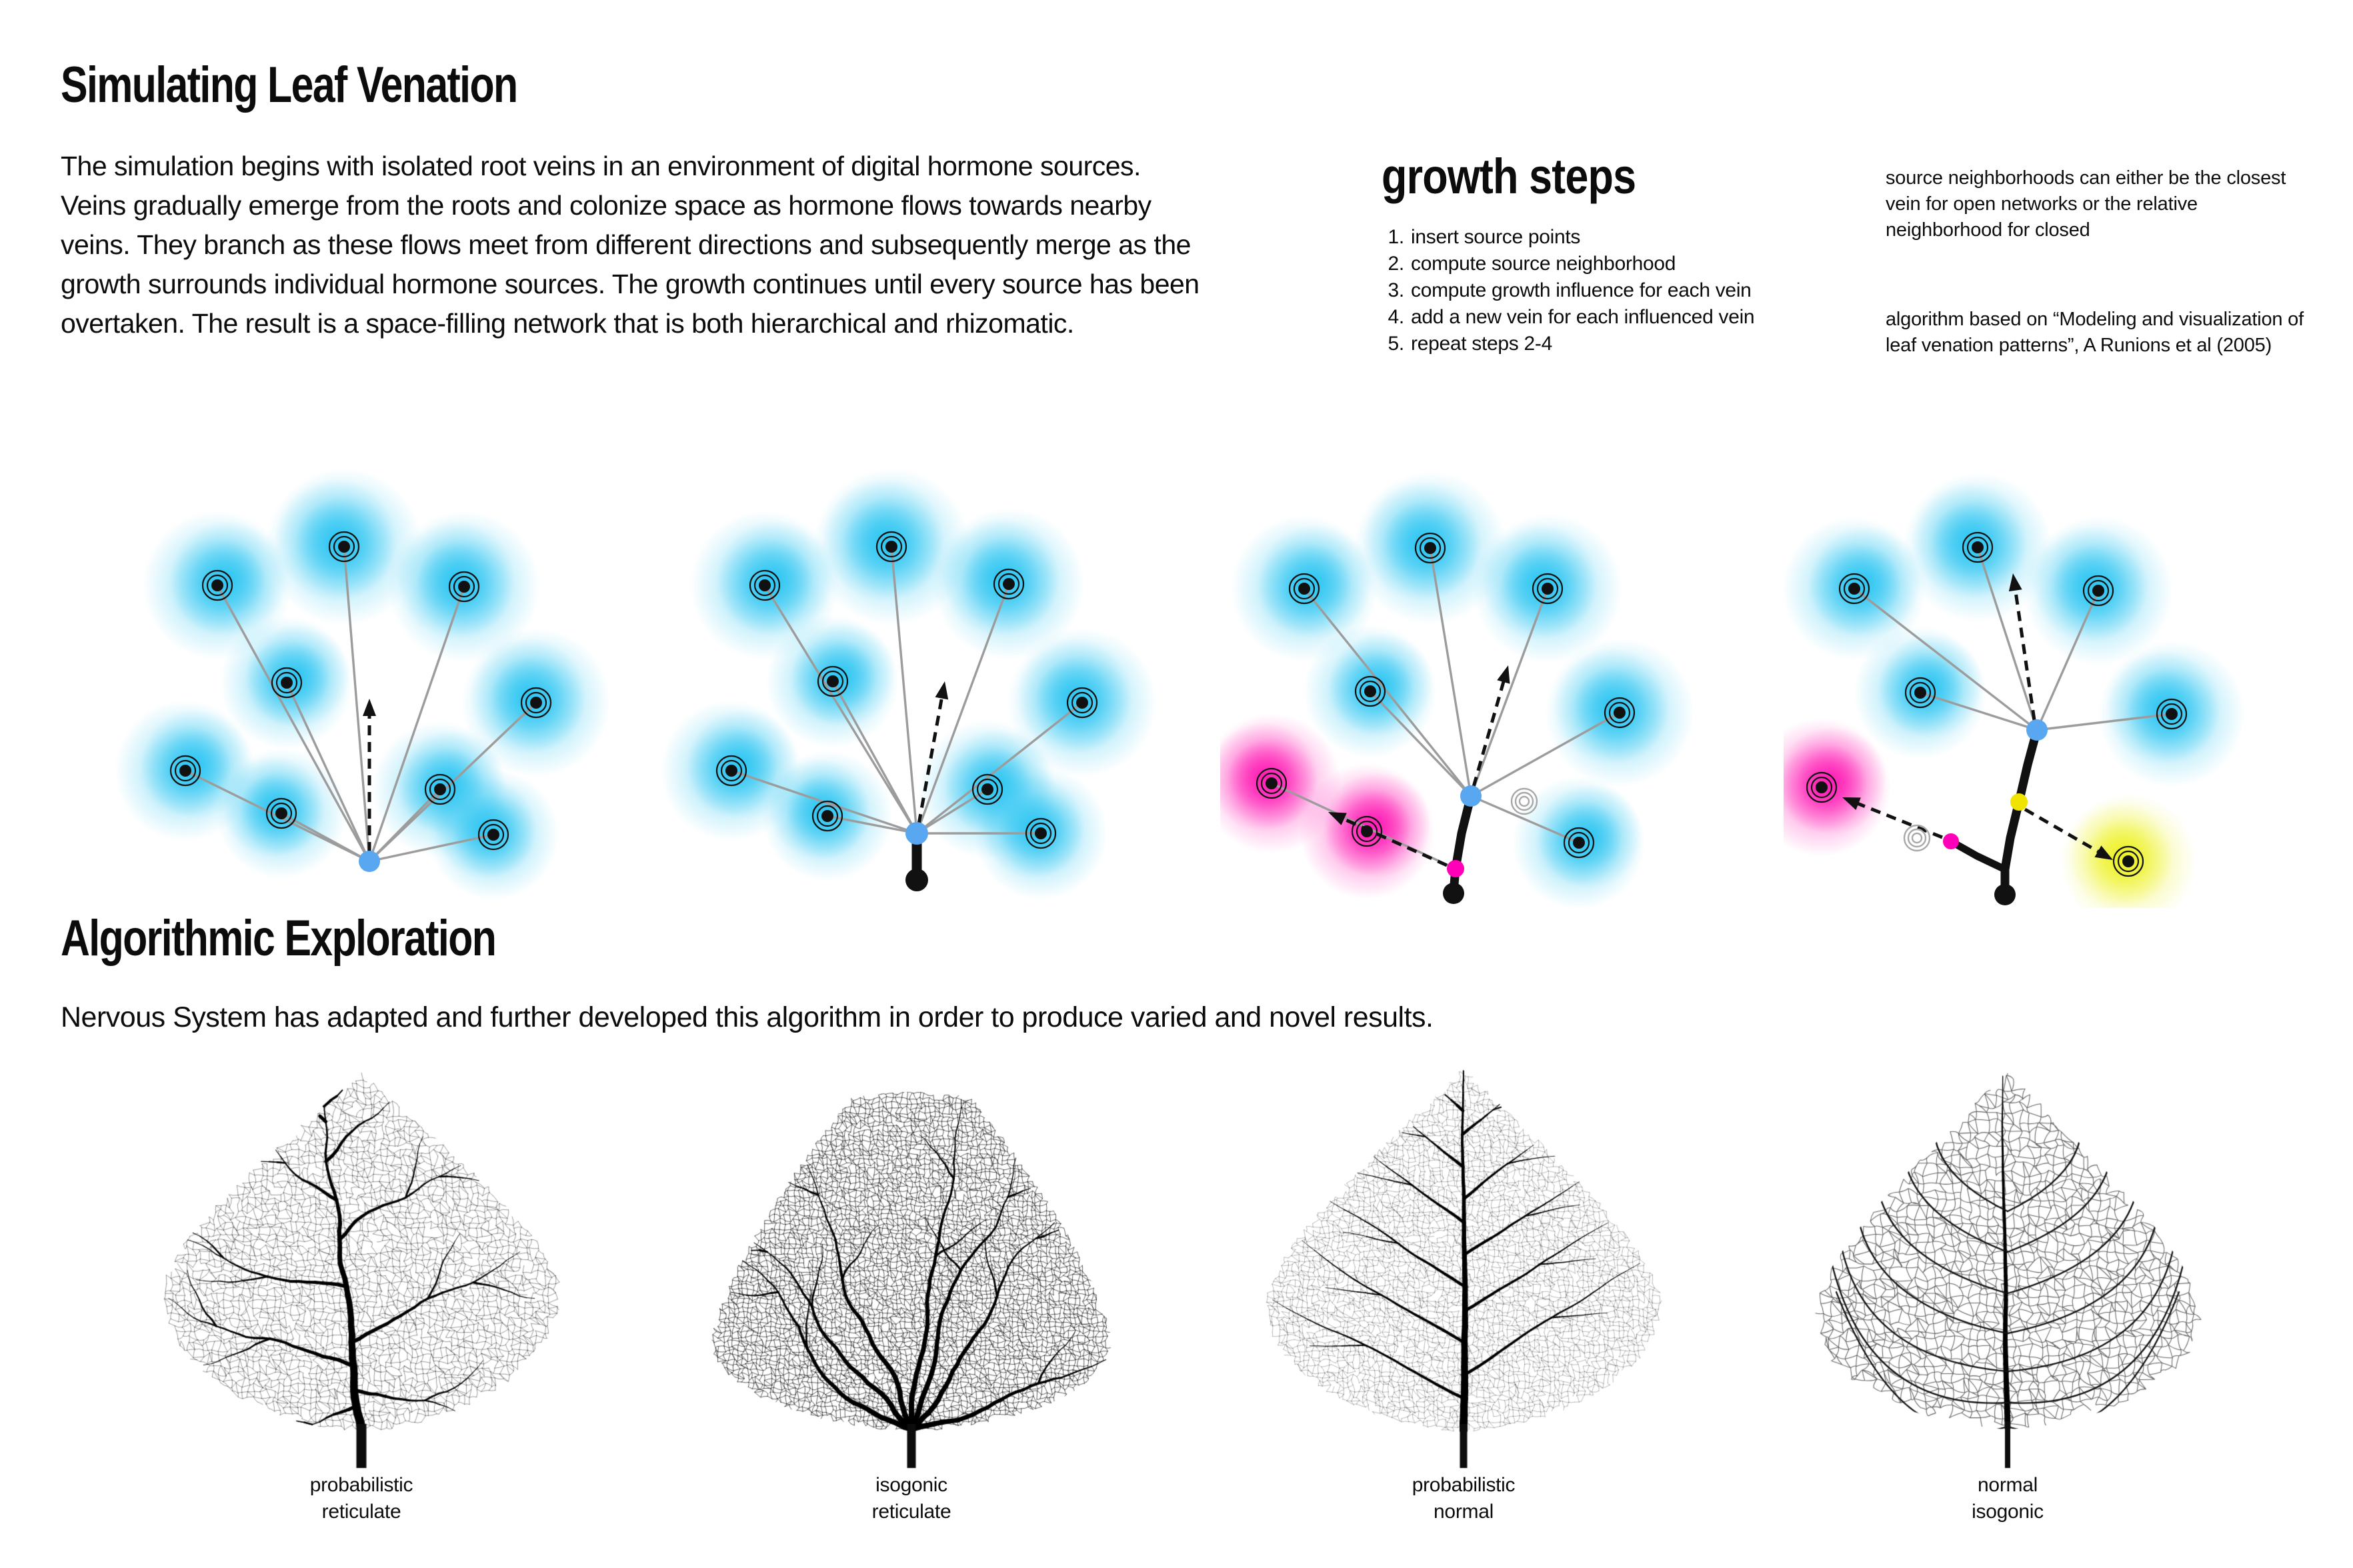 This screenshot has width=2353, height=1568. What do you see at coordinates (289, 85) in the screenshot?
I see `page-title: Simulating Leaf Venation` at bounding box center [289, 85].